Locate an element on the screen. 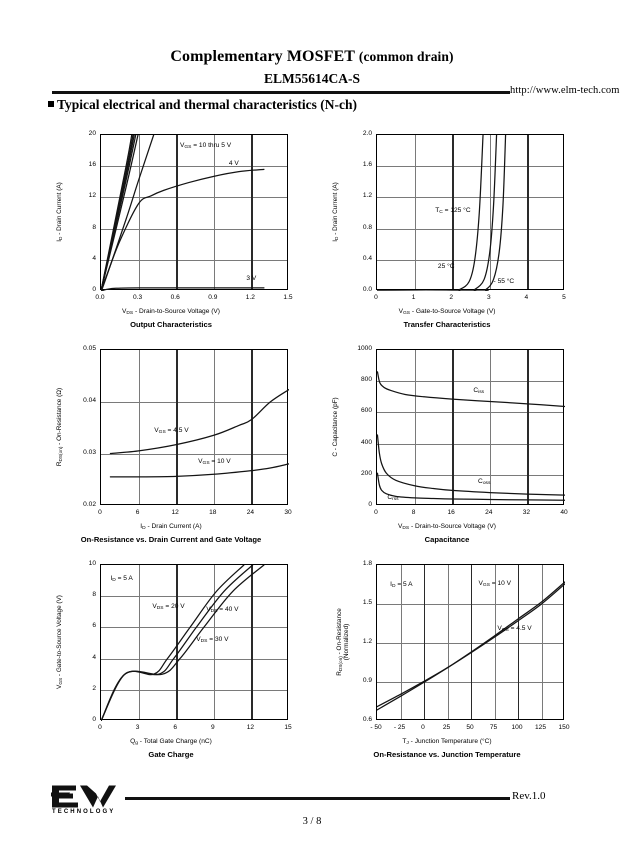 This screenshot has height=865, width=624. x-axis-title: VDS - Drain-to-Source Voltage (V) is located at coordinates (171, 312).